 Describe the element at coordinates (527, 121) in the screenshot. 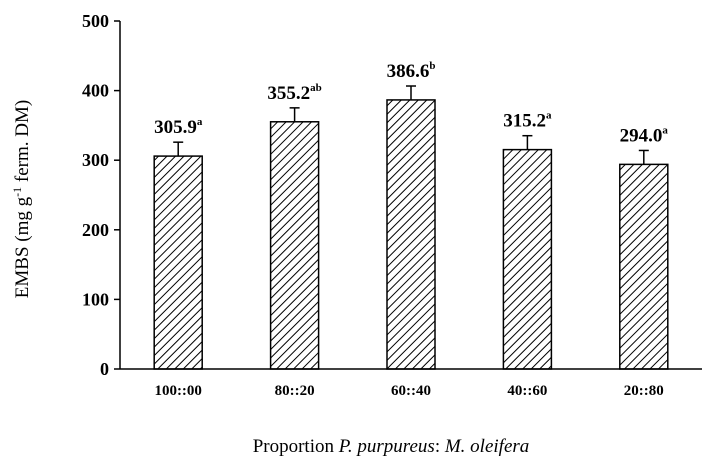

I see `data-label: 315.2a` at that location.